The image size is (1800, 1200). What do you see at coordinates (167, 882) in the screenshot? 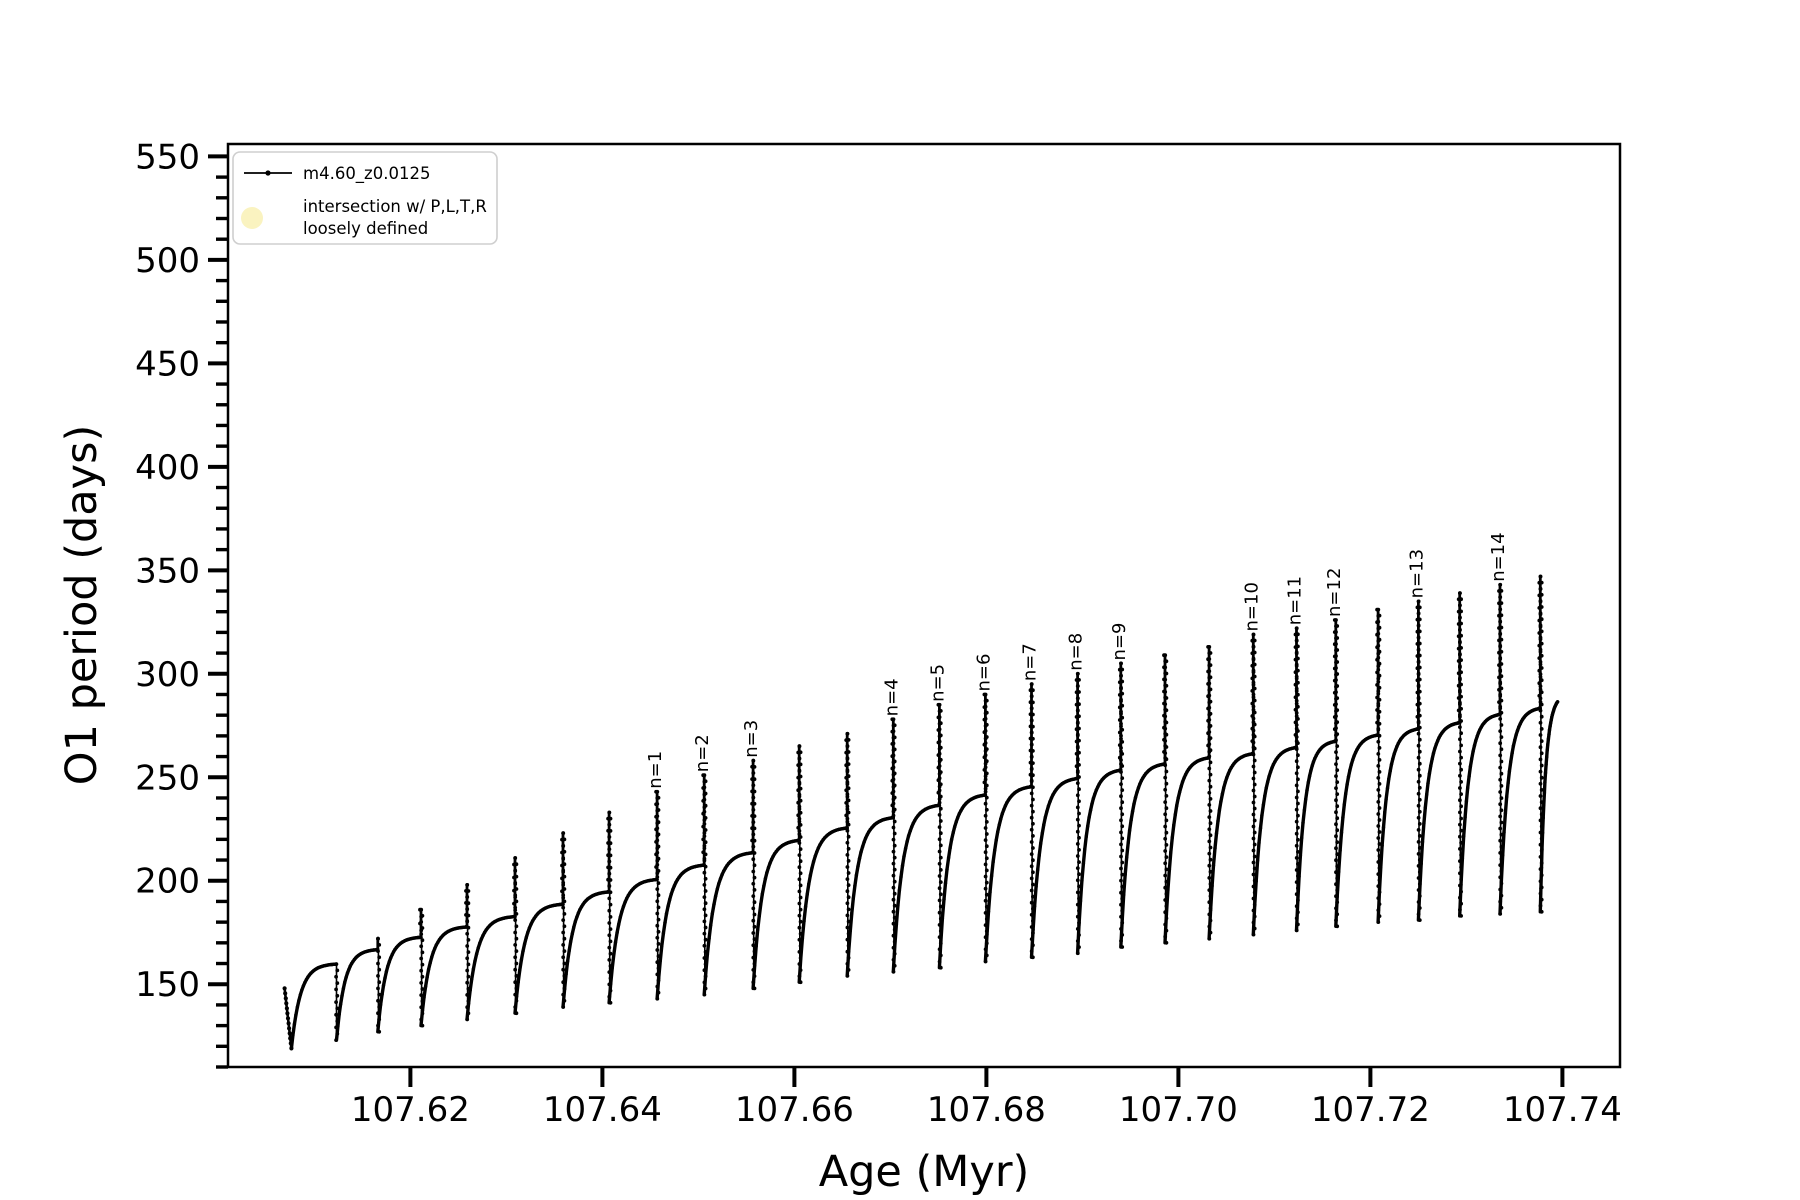
I see `y-tick-label: 200` at bounding box center [167, 882].